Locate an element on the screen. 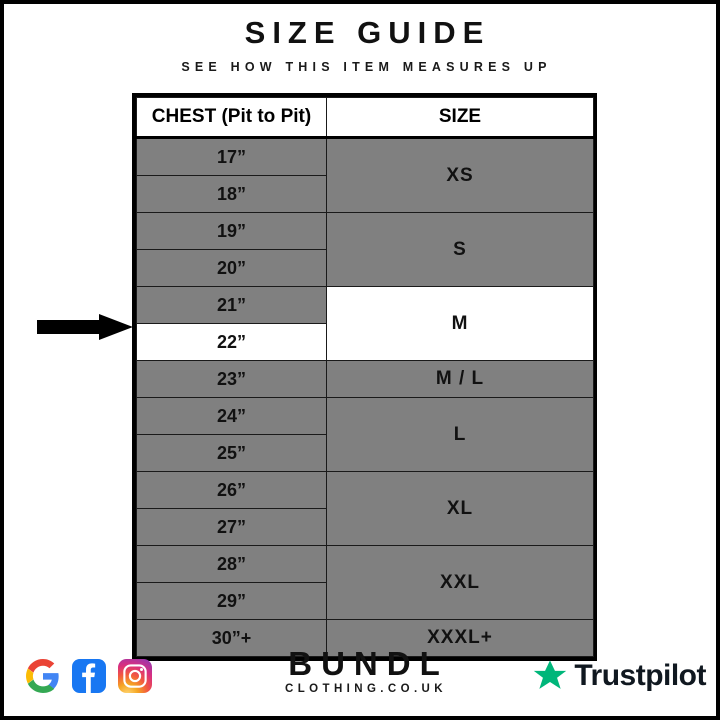 This screenshot has width=720, height=720. facebook-icon is located at coordinates (89, 676).